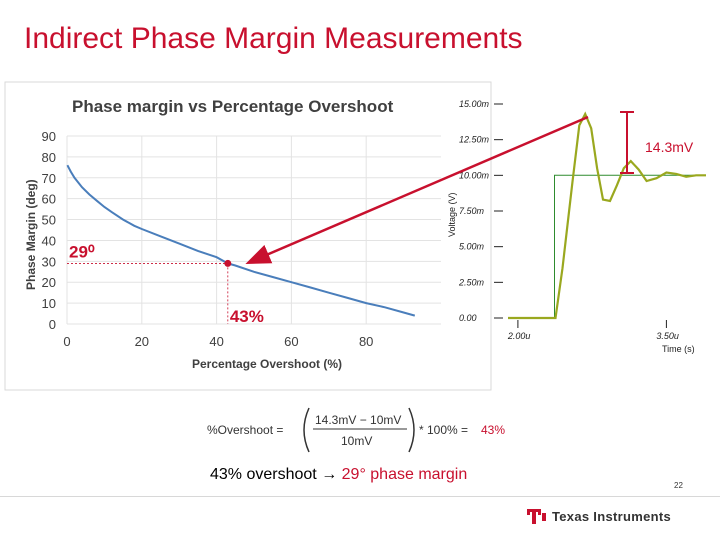 The width and height of the screenshot is (720, 541). What do you see at coordinates (404, 474) in the screenshot?
I see `caption-highlight: 29° phase margin` at bounding box center [404, 474].